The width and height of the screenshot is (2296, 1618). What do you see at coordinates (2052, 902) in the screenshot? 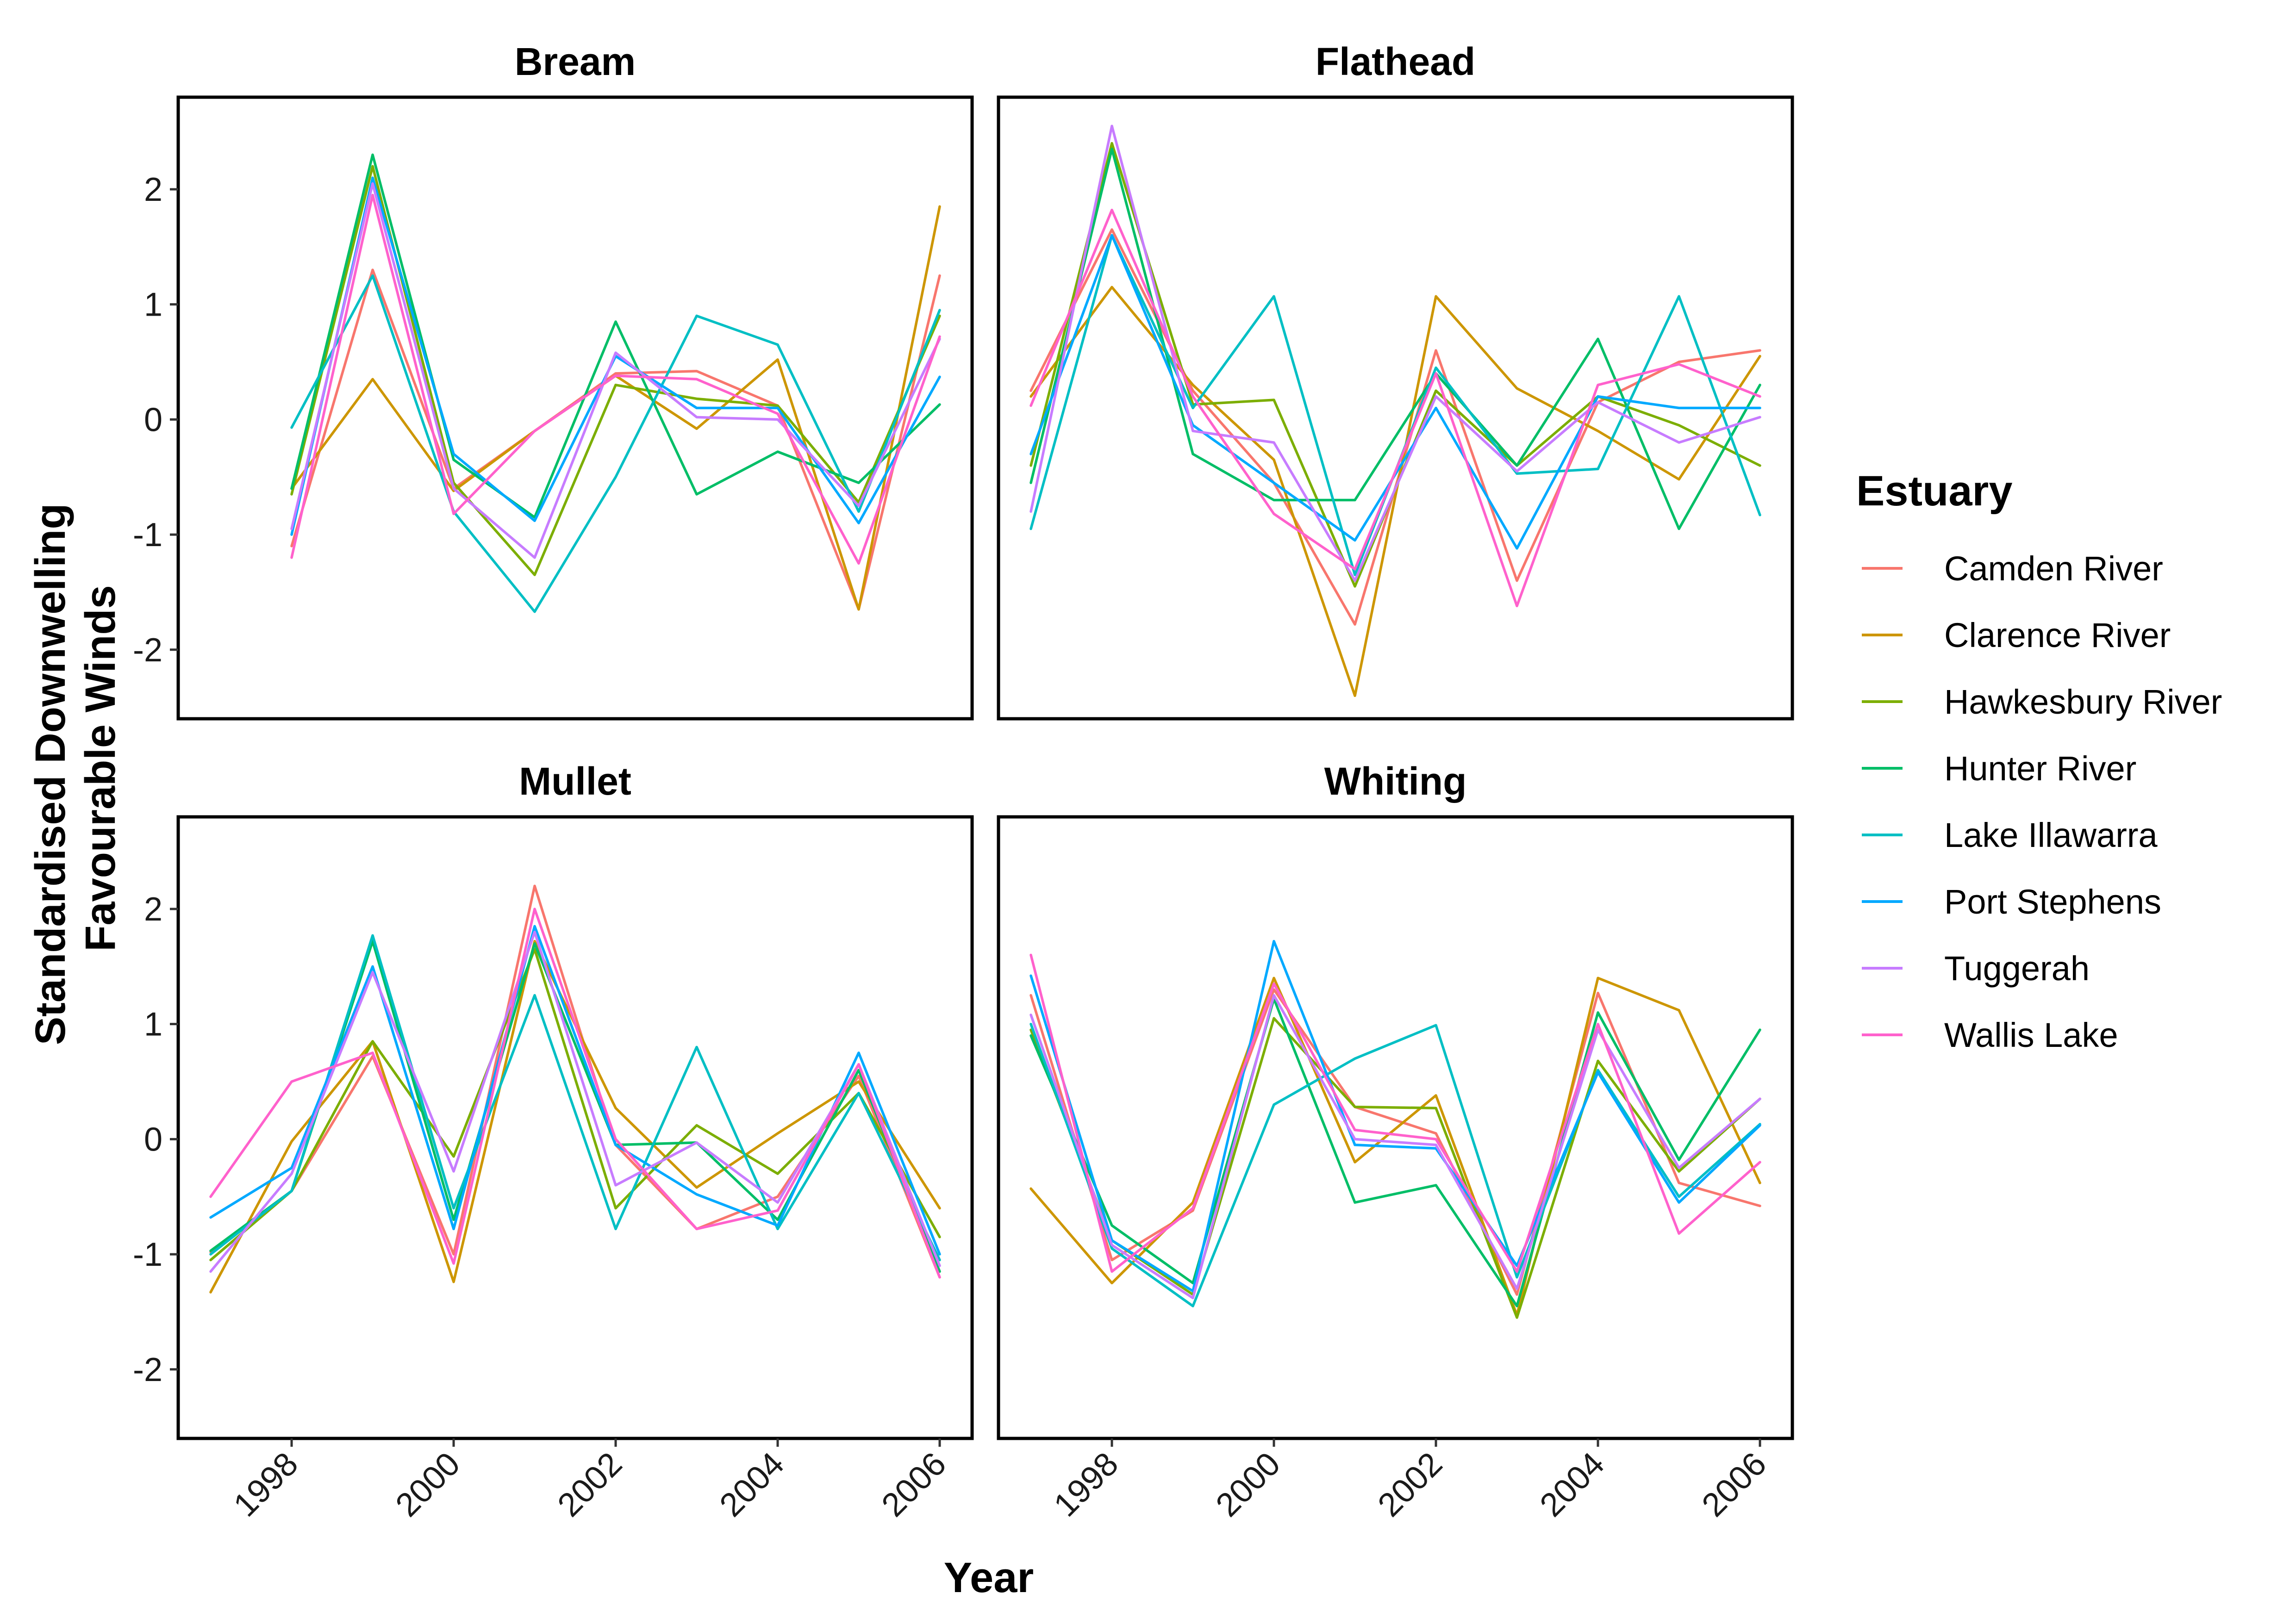
I see `legend-label: Port Stephens` at bounding box center [2052, 902].